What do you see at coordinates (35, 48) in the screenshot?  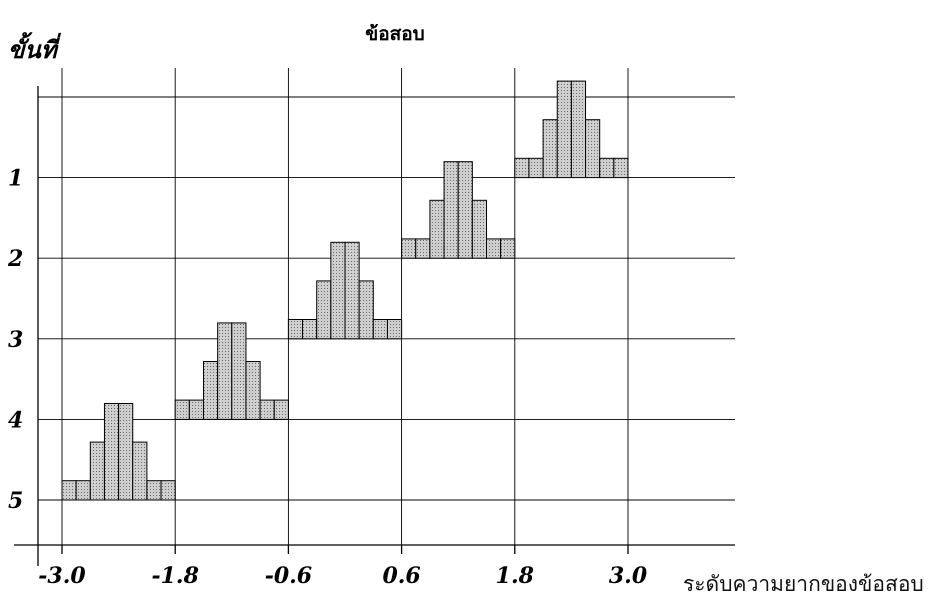 I see `y-axis-label: ขั้นที่` at bounding box center [35, 48].